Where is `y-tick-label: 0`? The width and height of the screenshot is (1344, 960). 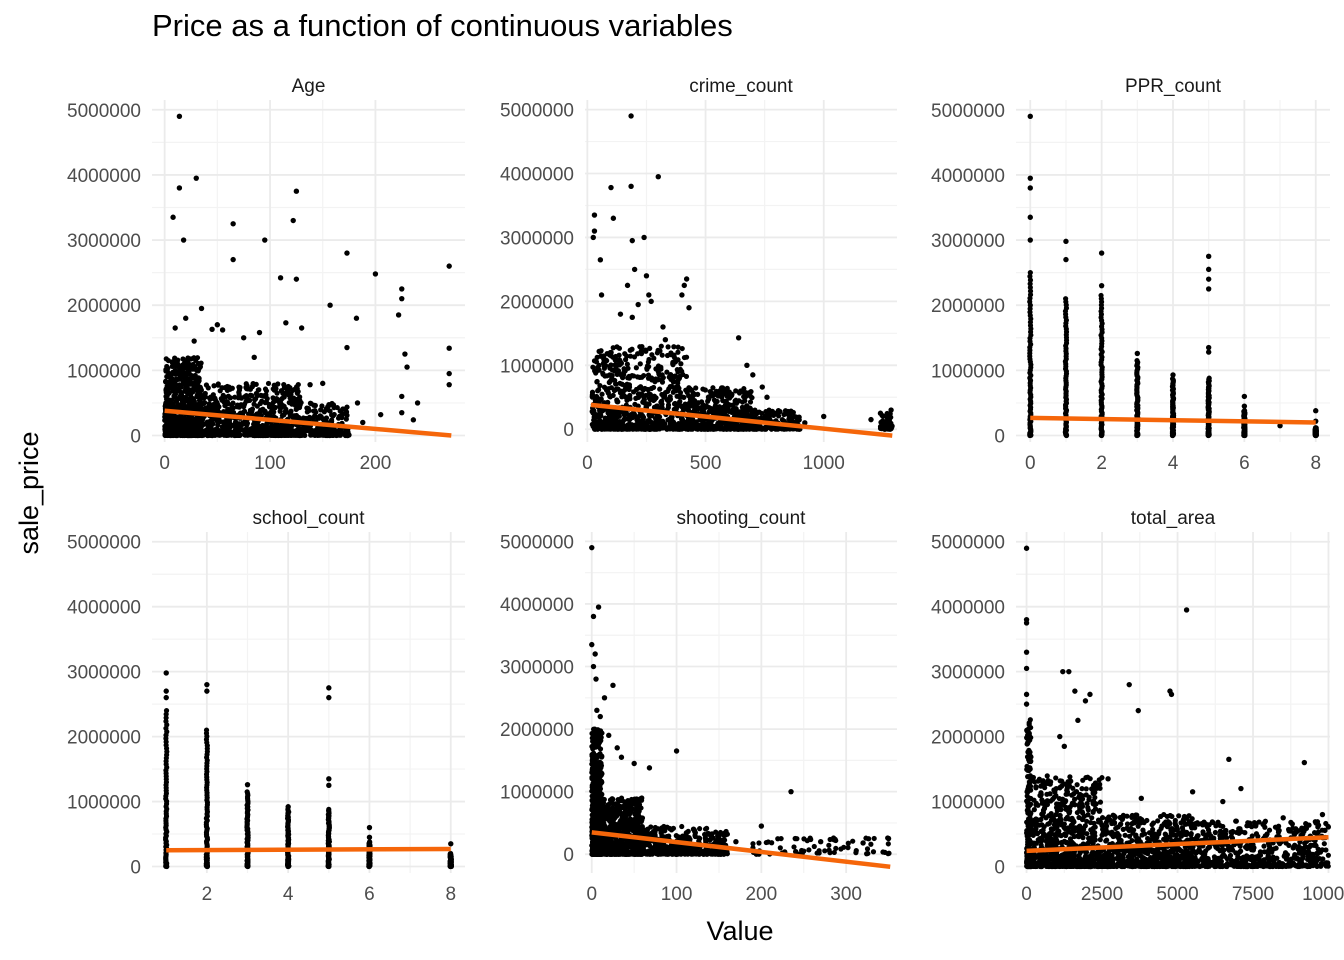
y-tick-label: 0 is located at coordinates (135, 436).